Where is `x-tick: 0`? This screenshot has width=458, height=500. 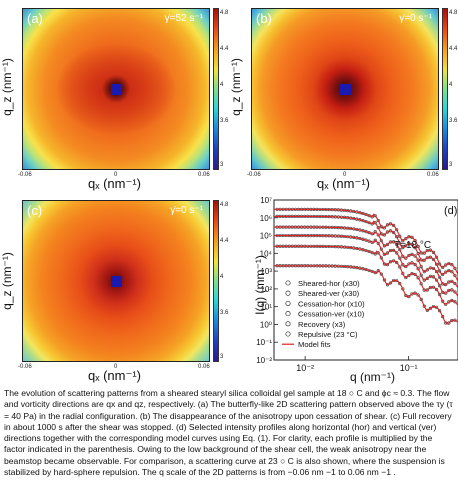
x-tick: 0 is located at coordinates (345, 175).